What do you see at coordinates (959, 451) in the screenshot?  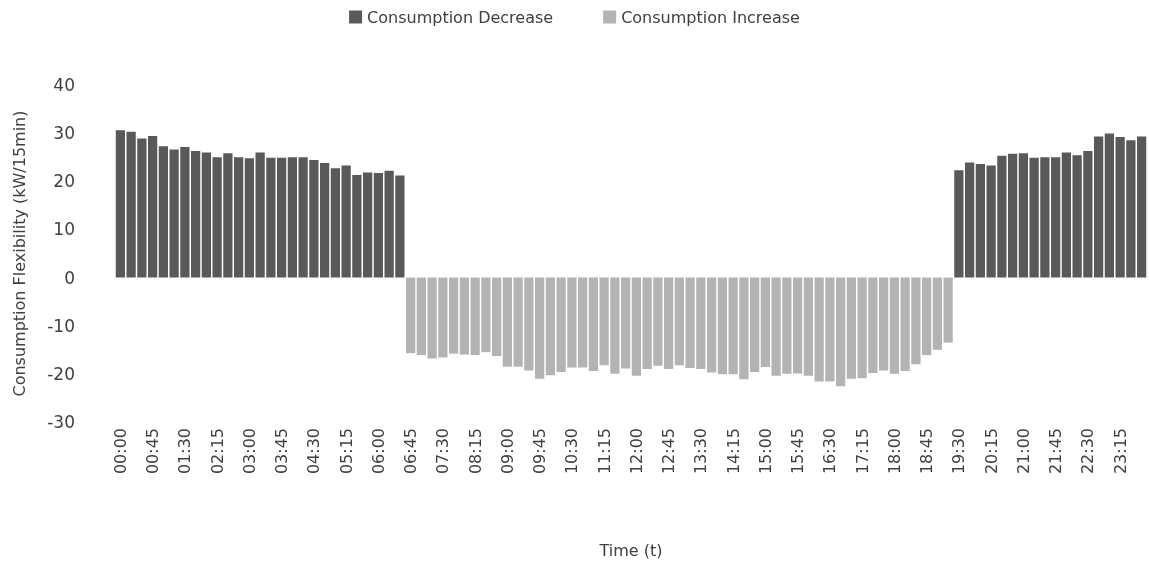 I see `x-tick-label: 19:30` at bounding box center [959, 451].